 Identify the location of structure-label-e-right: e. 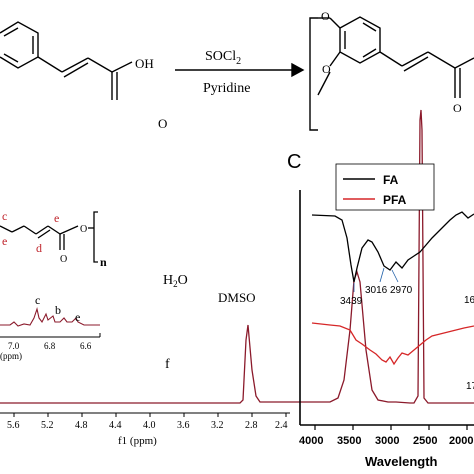
(56, 218).